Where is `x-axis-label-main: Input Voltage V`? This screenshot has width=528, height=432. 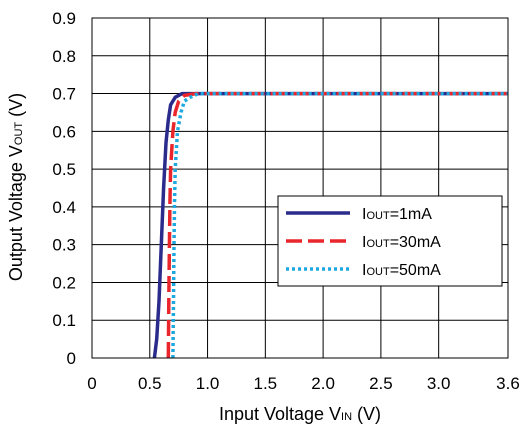 x-axis-label-main: Input Voltage V is located at coordinates (280, 414).